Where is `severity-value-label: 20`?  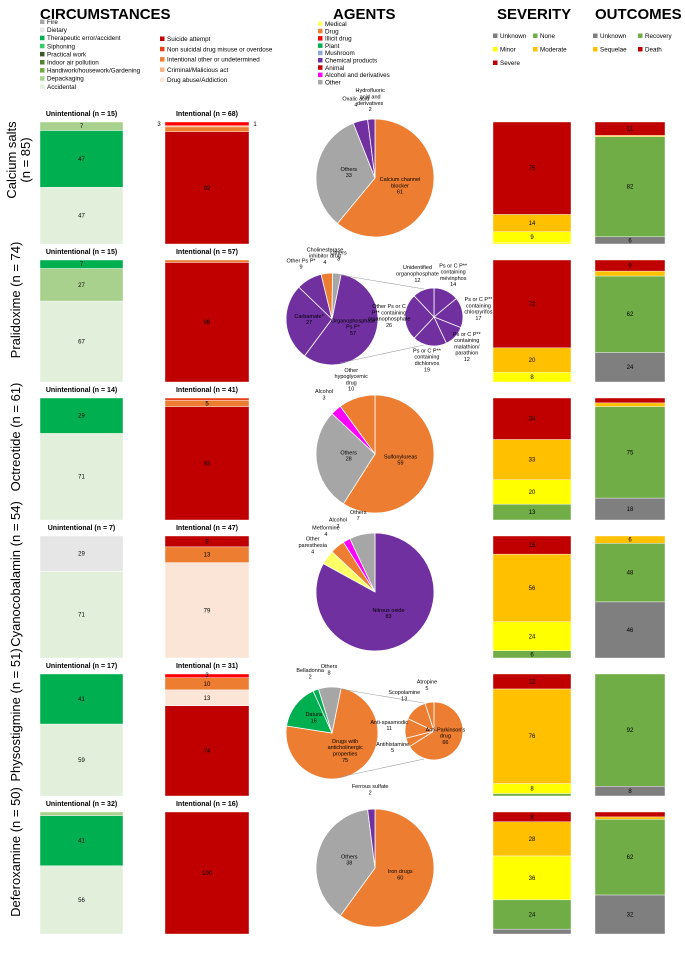
severity-value-label: 20 is located at coordinates (532, 493).